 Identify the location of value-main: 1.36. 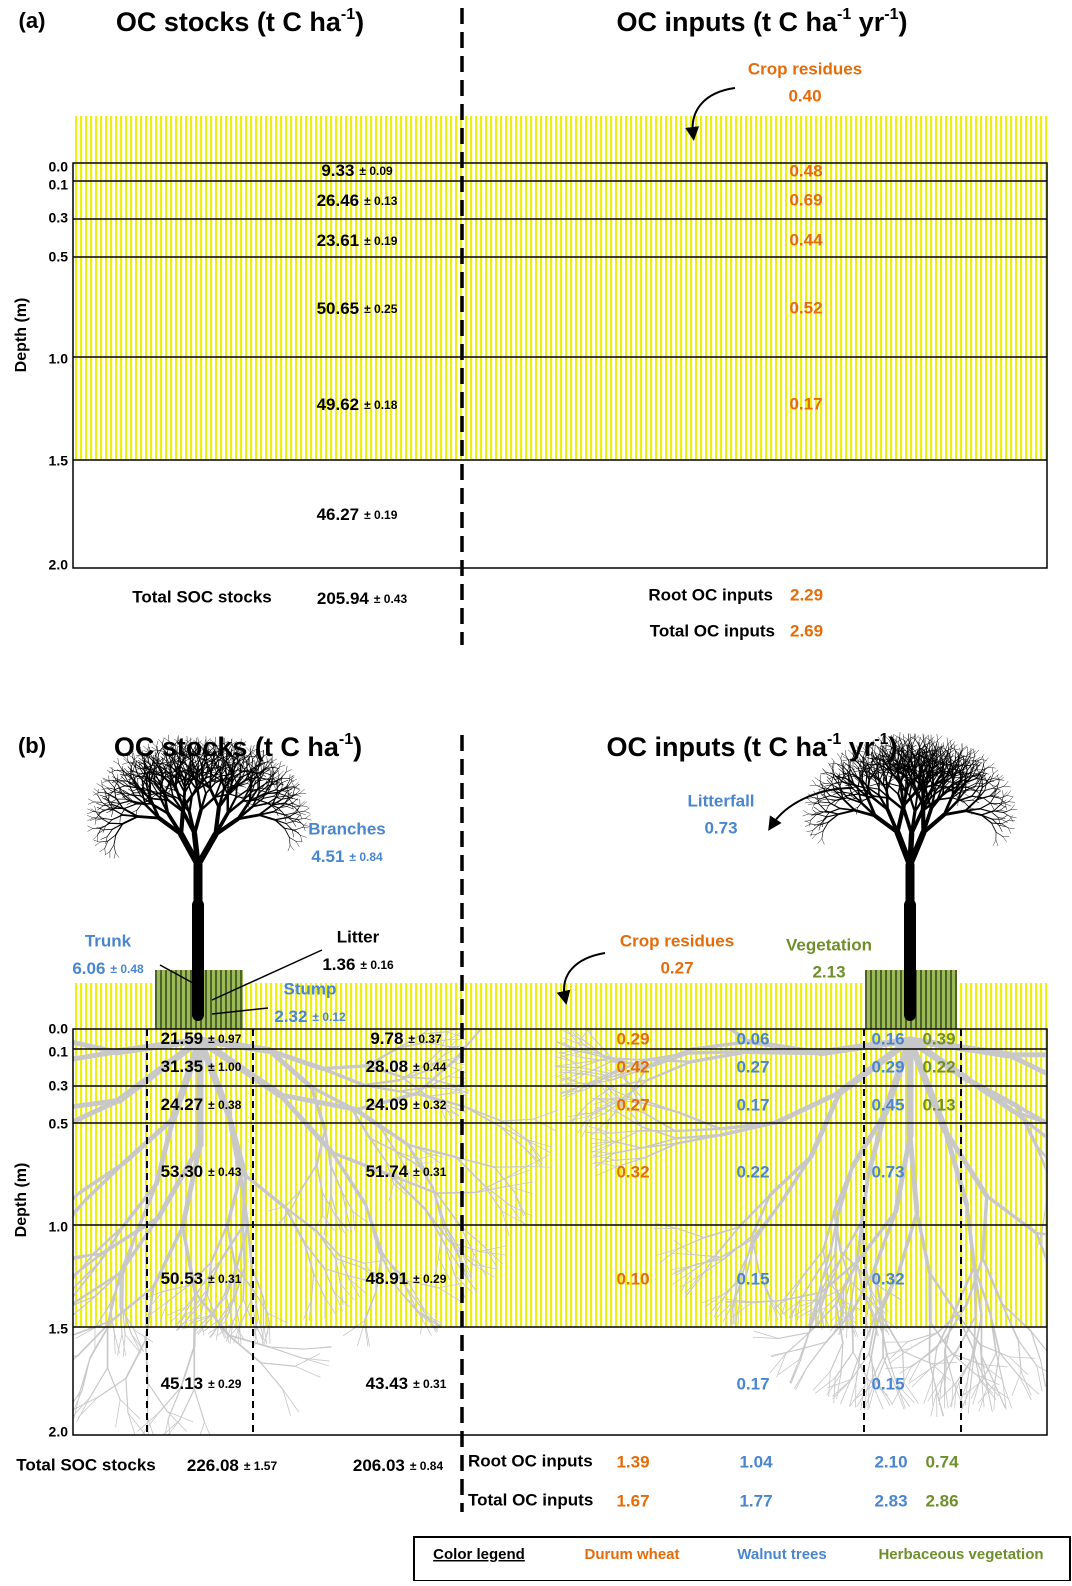
(338, 964).